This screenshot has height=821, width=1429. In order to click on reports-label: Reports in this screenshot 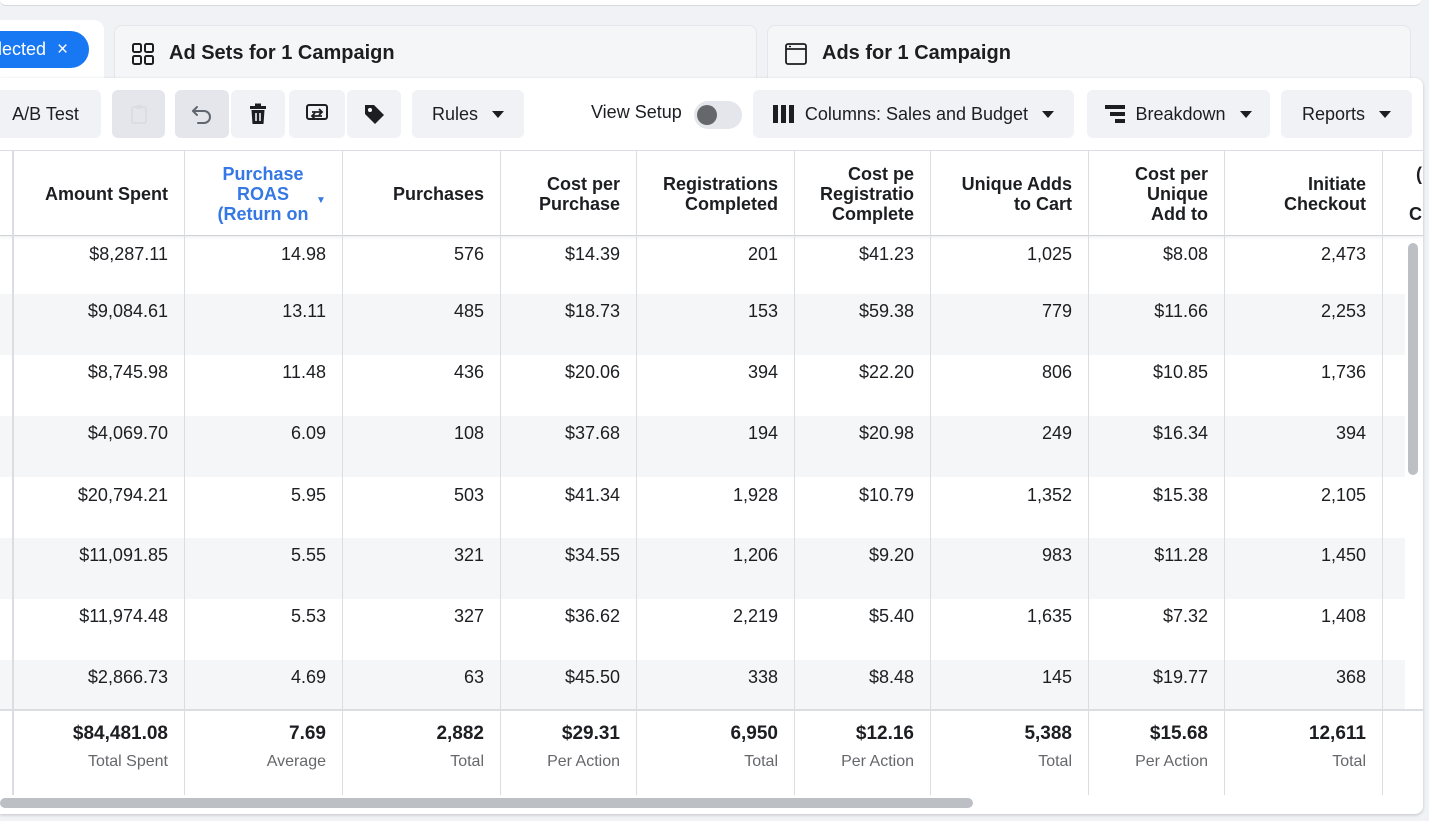, I will do `click(1333, 113)`.